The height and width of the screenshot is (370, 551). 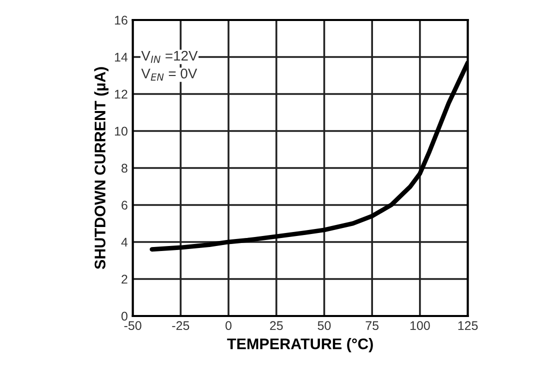 I want to click on x-tick-label: 75, so click(x=372, y=325).